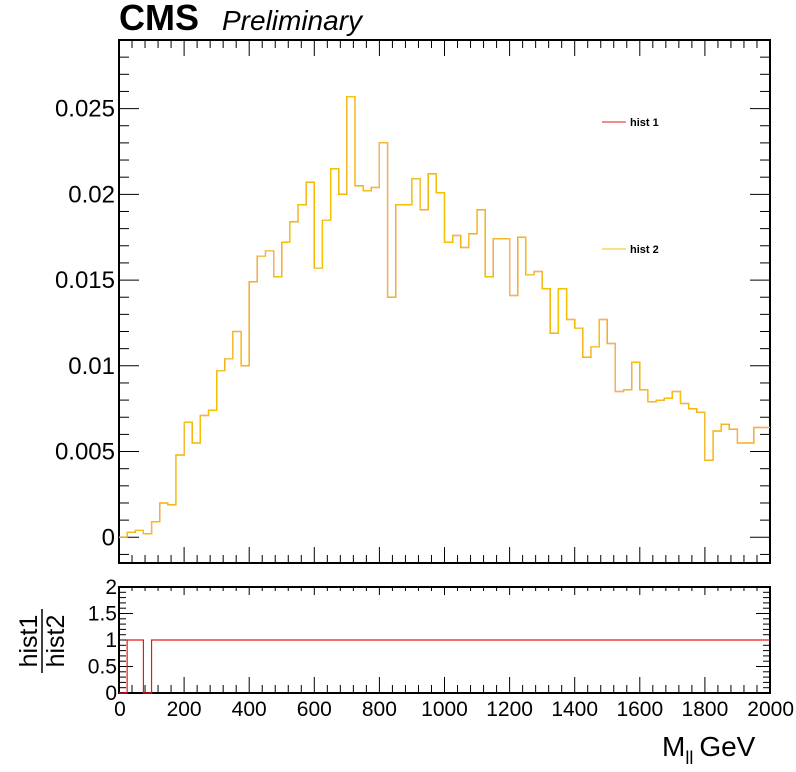 The image size is (796, 772). I want to click on ratio-y-tick-label: 1, so click(111, 640).